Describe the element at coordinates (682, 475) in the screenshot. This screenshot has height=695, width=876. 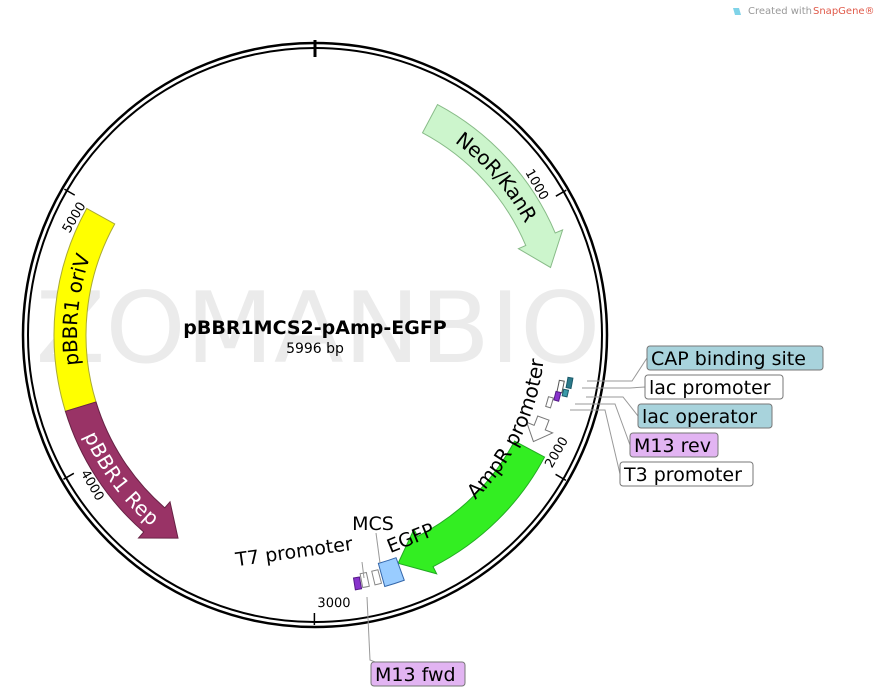
I see `callout-label: T3 promoter` at that location.